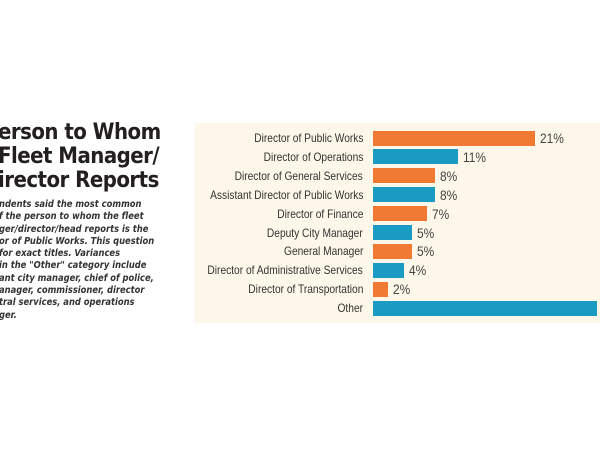 This screenshot has width=600, height=450. Describe the element at coordinates (77, 278) in the screenshot. I see `description-line: ant city manager, chief of police,` at that location.